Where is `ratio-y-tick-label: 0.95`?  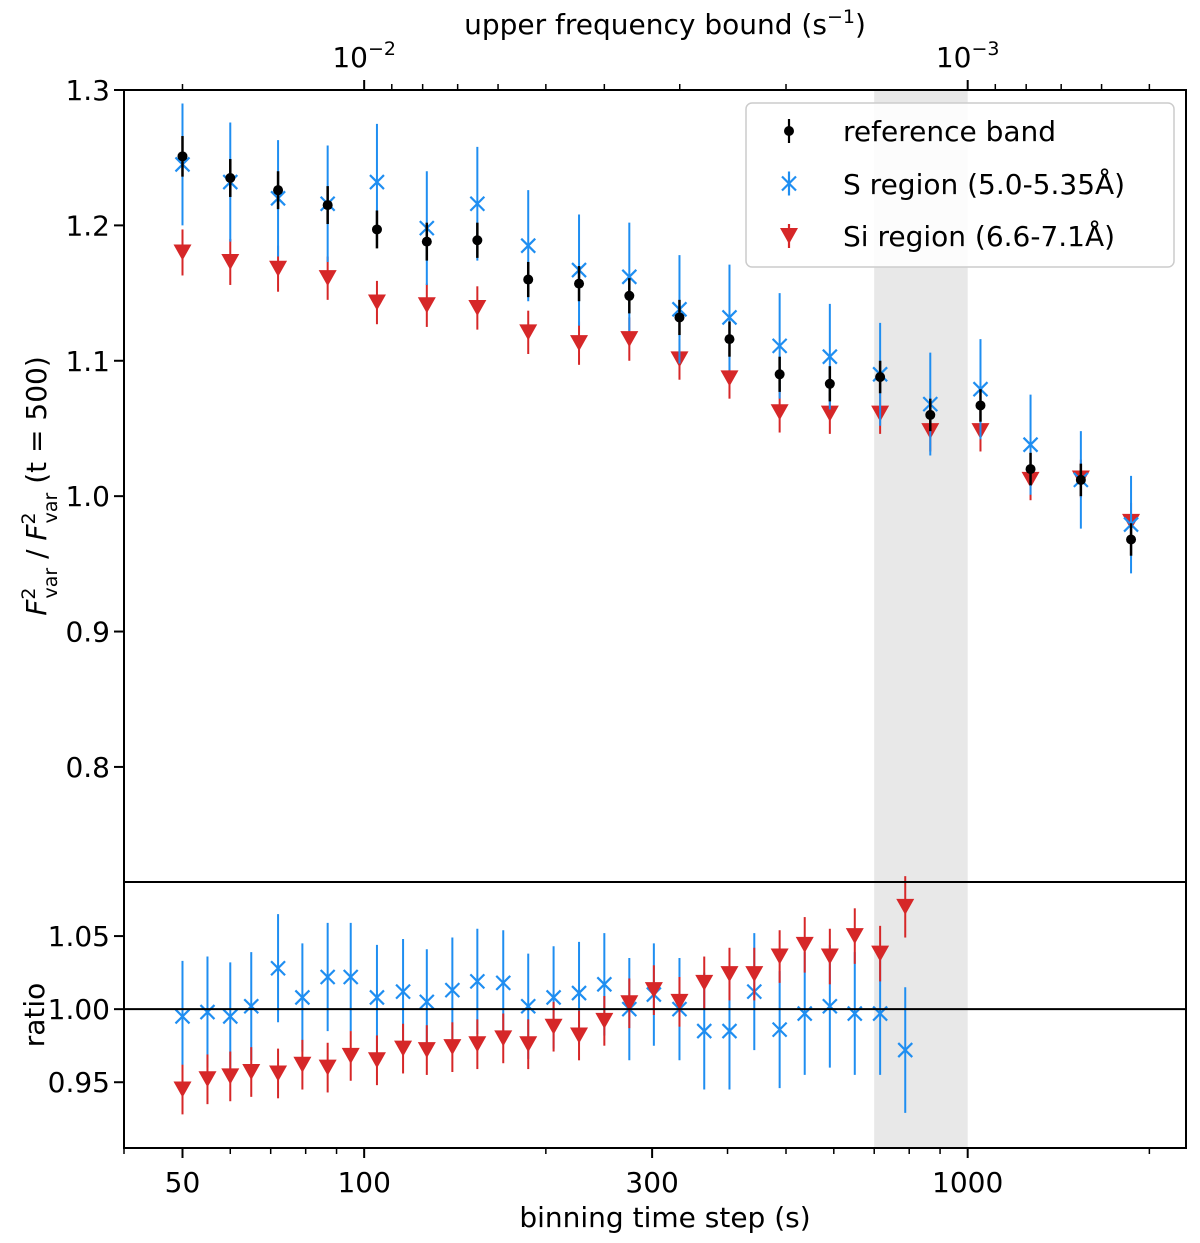 ratio-y-tick-label: 0.95 is located at coordinates (79, 1082).